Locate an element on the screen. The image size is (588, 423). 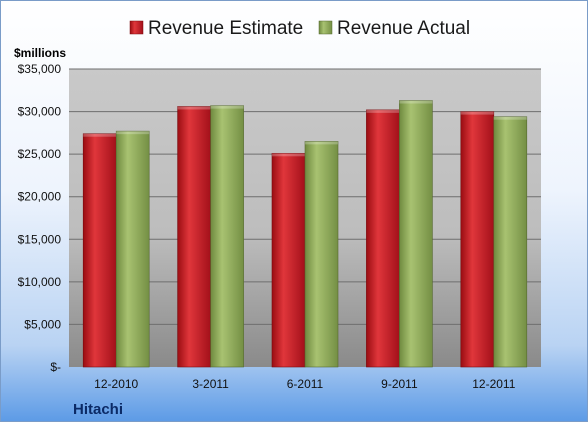
legend-swatch-estimate is located at coordinates (136, 27).